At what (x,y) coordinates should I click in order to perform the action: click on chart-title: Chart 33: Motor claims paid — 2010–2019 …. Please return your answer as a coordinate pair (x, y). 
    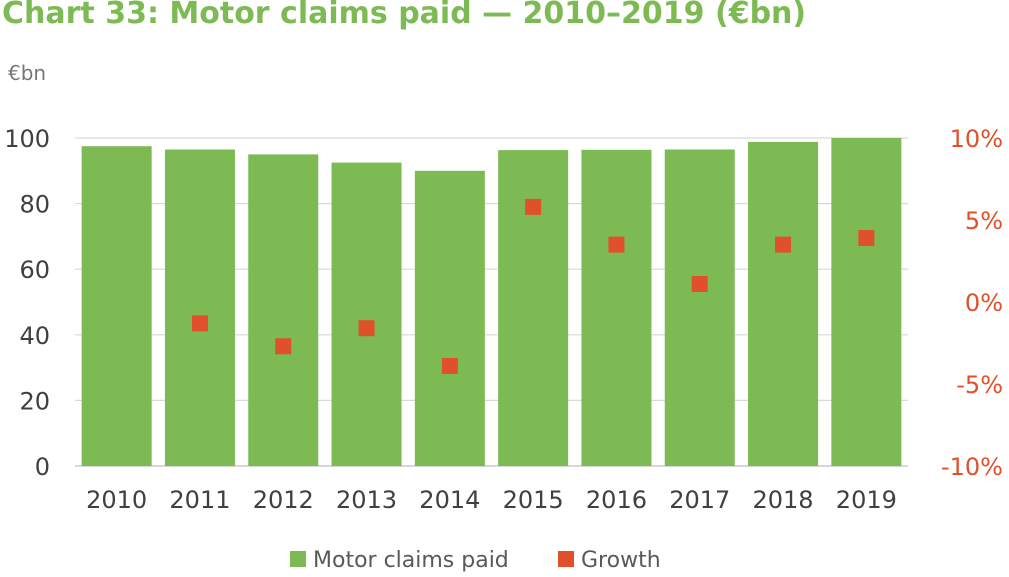
    Looking at the image, I should click on (404, 15).